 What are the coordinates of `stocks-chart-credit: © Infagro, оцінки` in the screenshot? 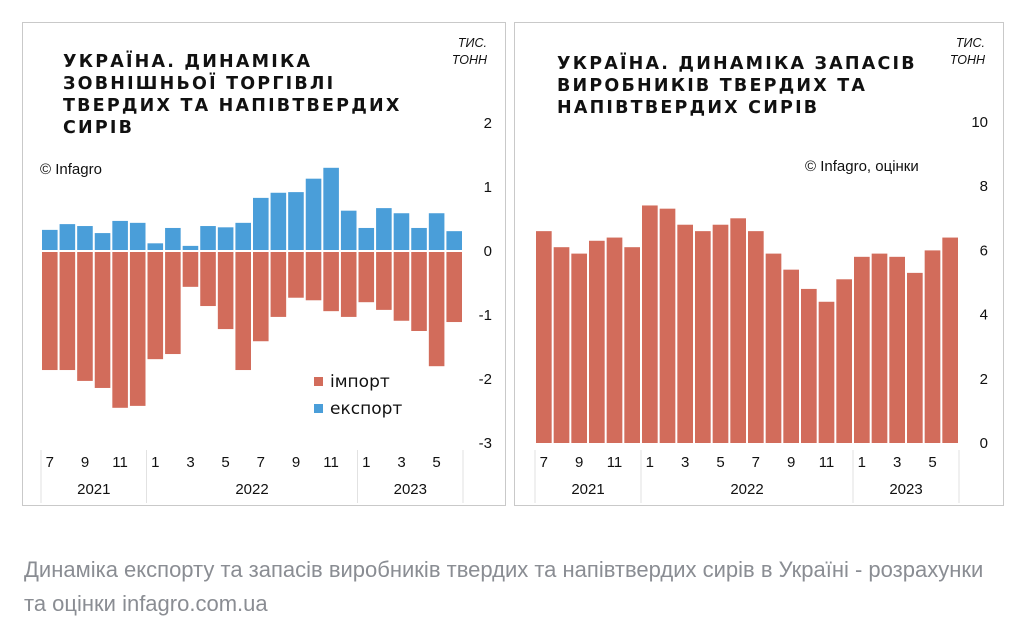 It's located at (862, 166).